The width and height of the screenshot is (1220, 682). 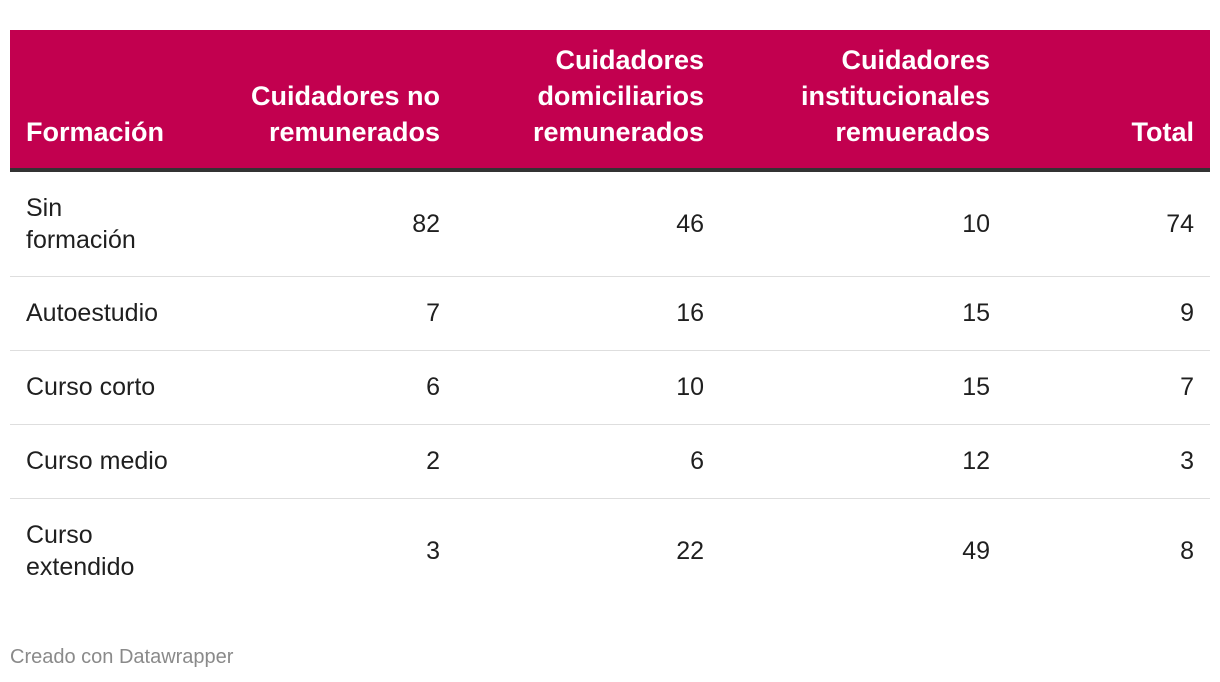 I want to click on table-cell: 2, so click(x=340, y=461).